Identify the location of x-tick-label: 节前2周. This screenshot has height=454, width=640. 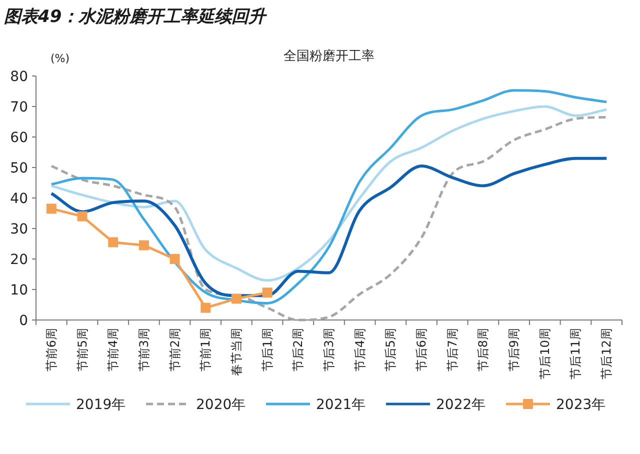
(175, 350).